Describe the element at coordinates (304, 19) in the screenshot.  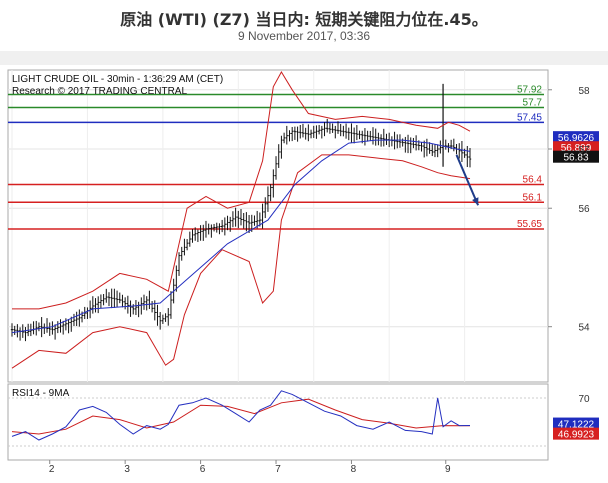
I see `page-title: 原油 (WTI) (Z7) 当日内: 短期关键阻力位在.45。` at that location.